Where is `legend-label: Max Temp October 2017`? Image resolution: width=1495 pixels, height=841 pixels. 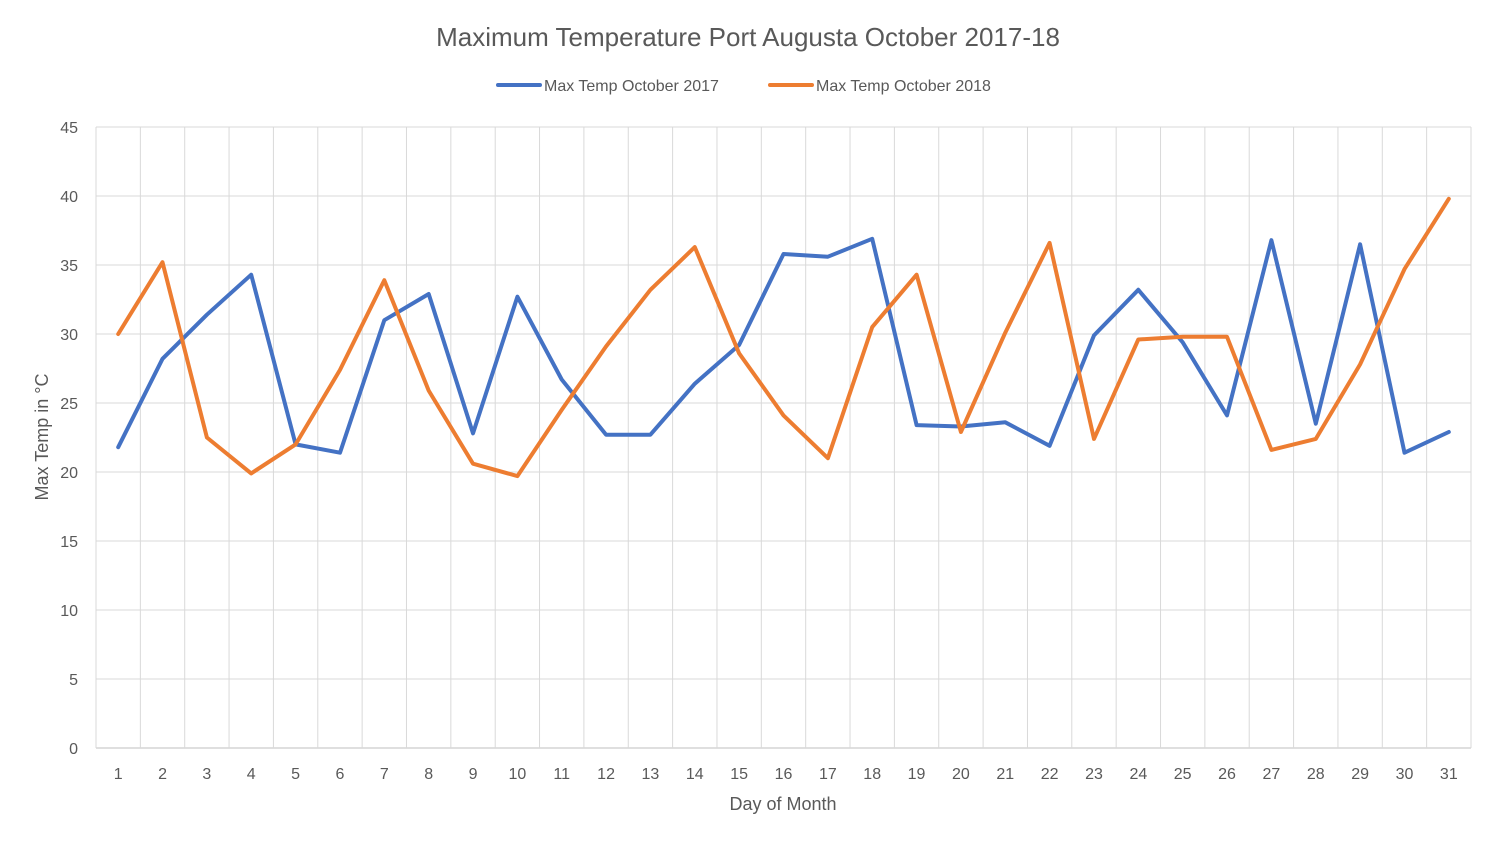
legend-label: Max Temp October 2017 is located at coordinates (631, 86).